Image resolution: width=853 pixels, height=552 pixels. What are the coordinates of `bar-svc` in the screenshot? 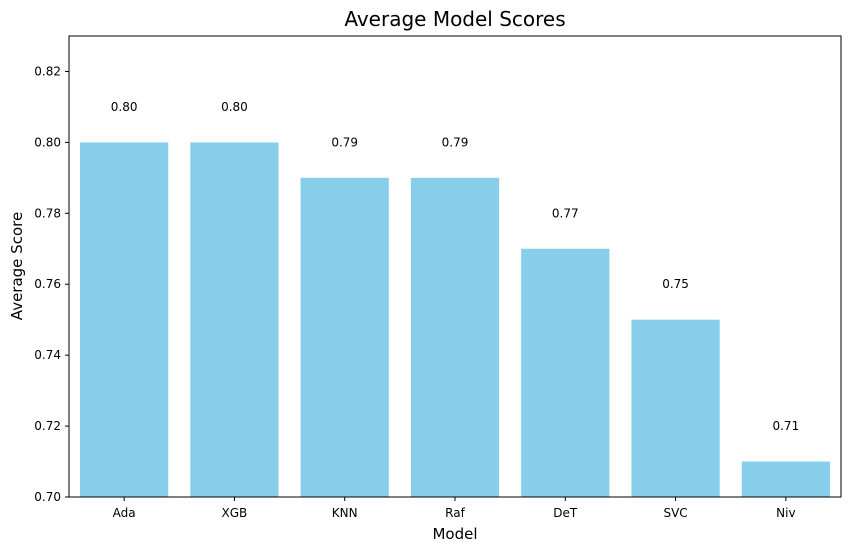 It's located at (675, 408).